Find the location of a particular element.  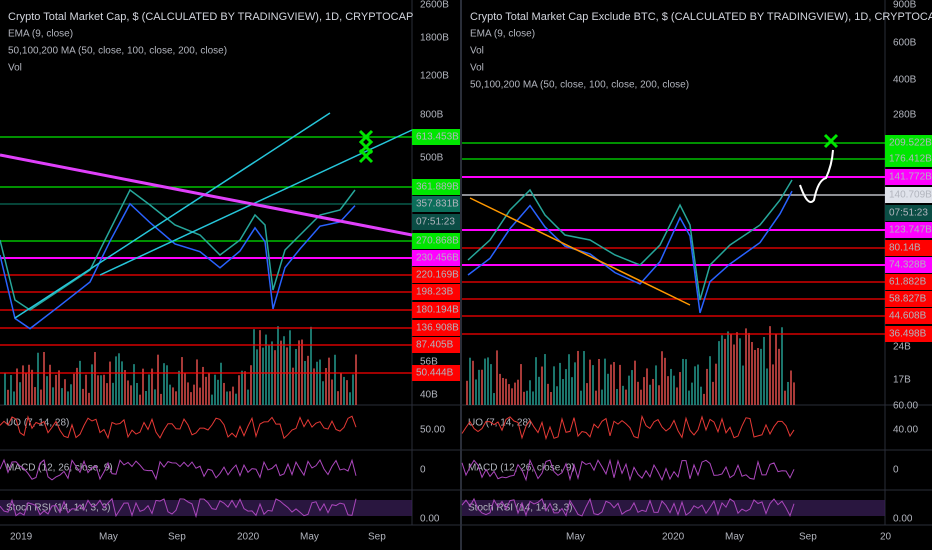

time-label: Sep is located at coordinates (808, 537).